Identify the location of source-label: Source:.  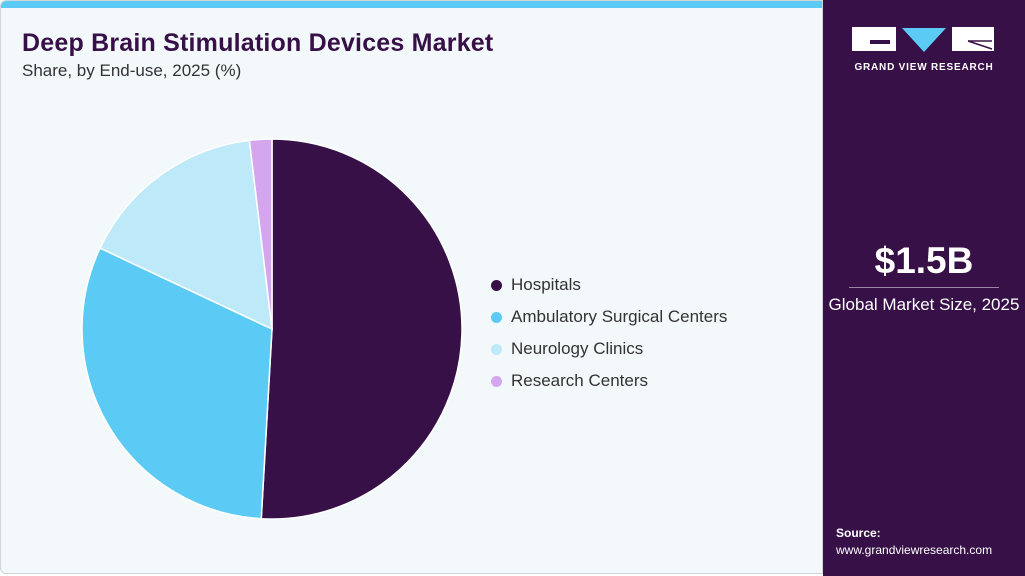
(858, 533).